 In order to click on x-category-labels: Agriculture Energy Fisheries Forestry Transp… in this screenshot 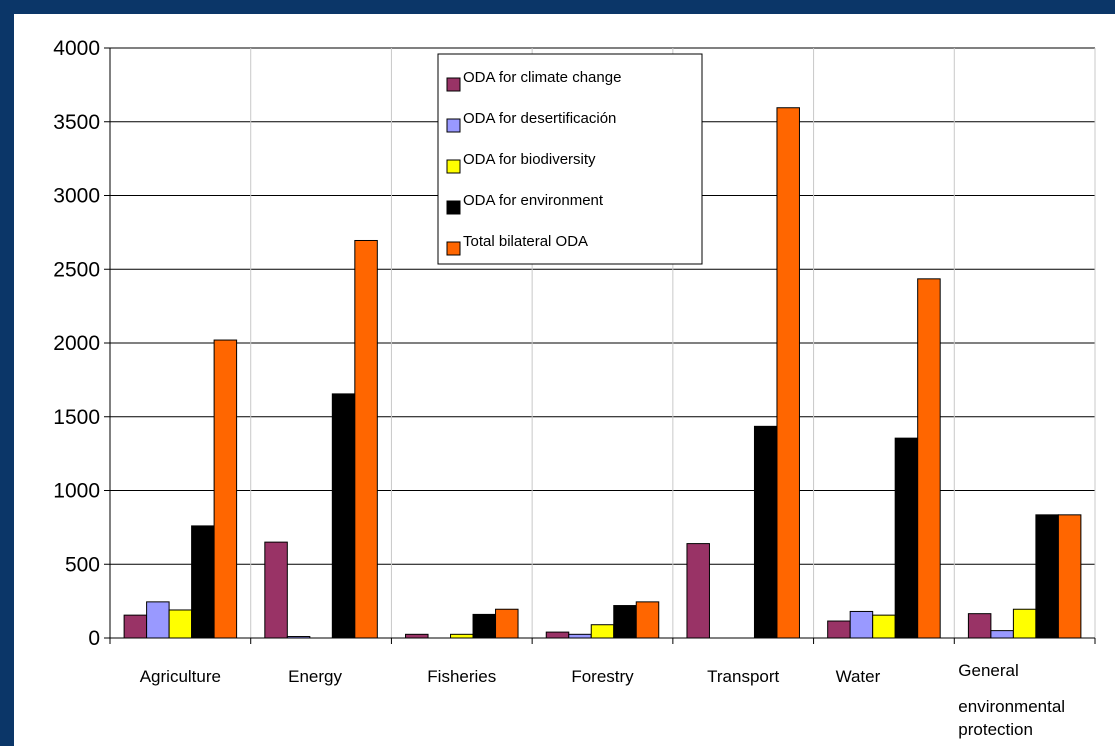, I will do `click(602, 700)`.